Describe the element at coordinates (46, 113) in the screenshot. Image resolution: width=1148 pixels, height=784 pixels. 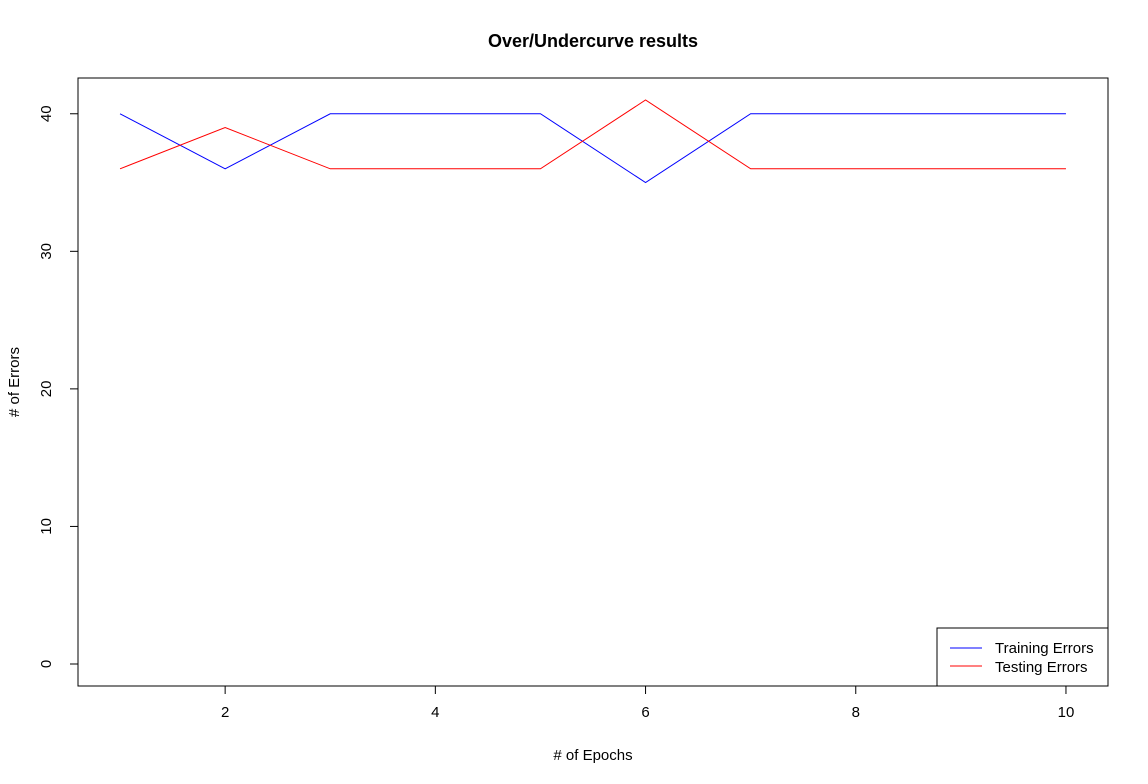
I see `y-tick-label: 40` at that location.